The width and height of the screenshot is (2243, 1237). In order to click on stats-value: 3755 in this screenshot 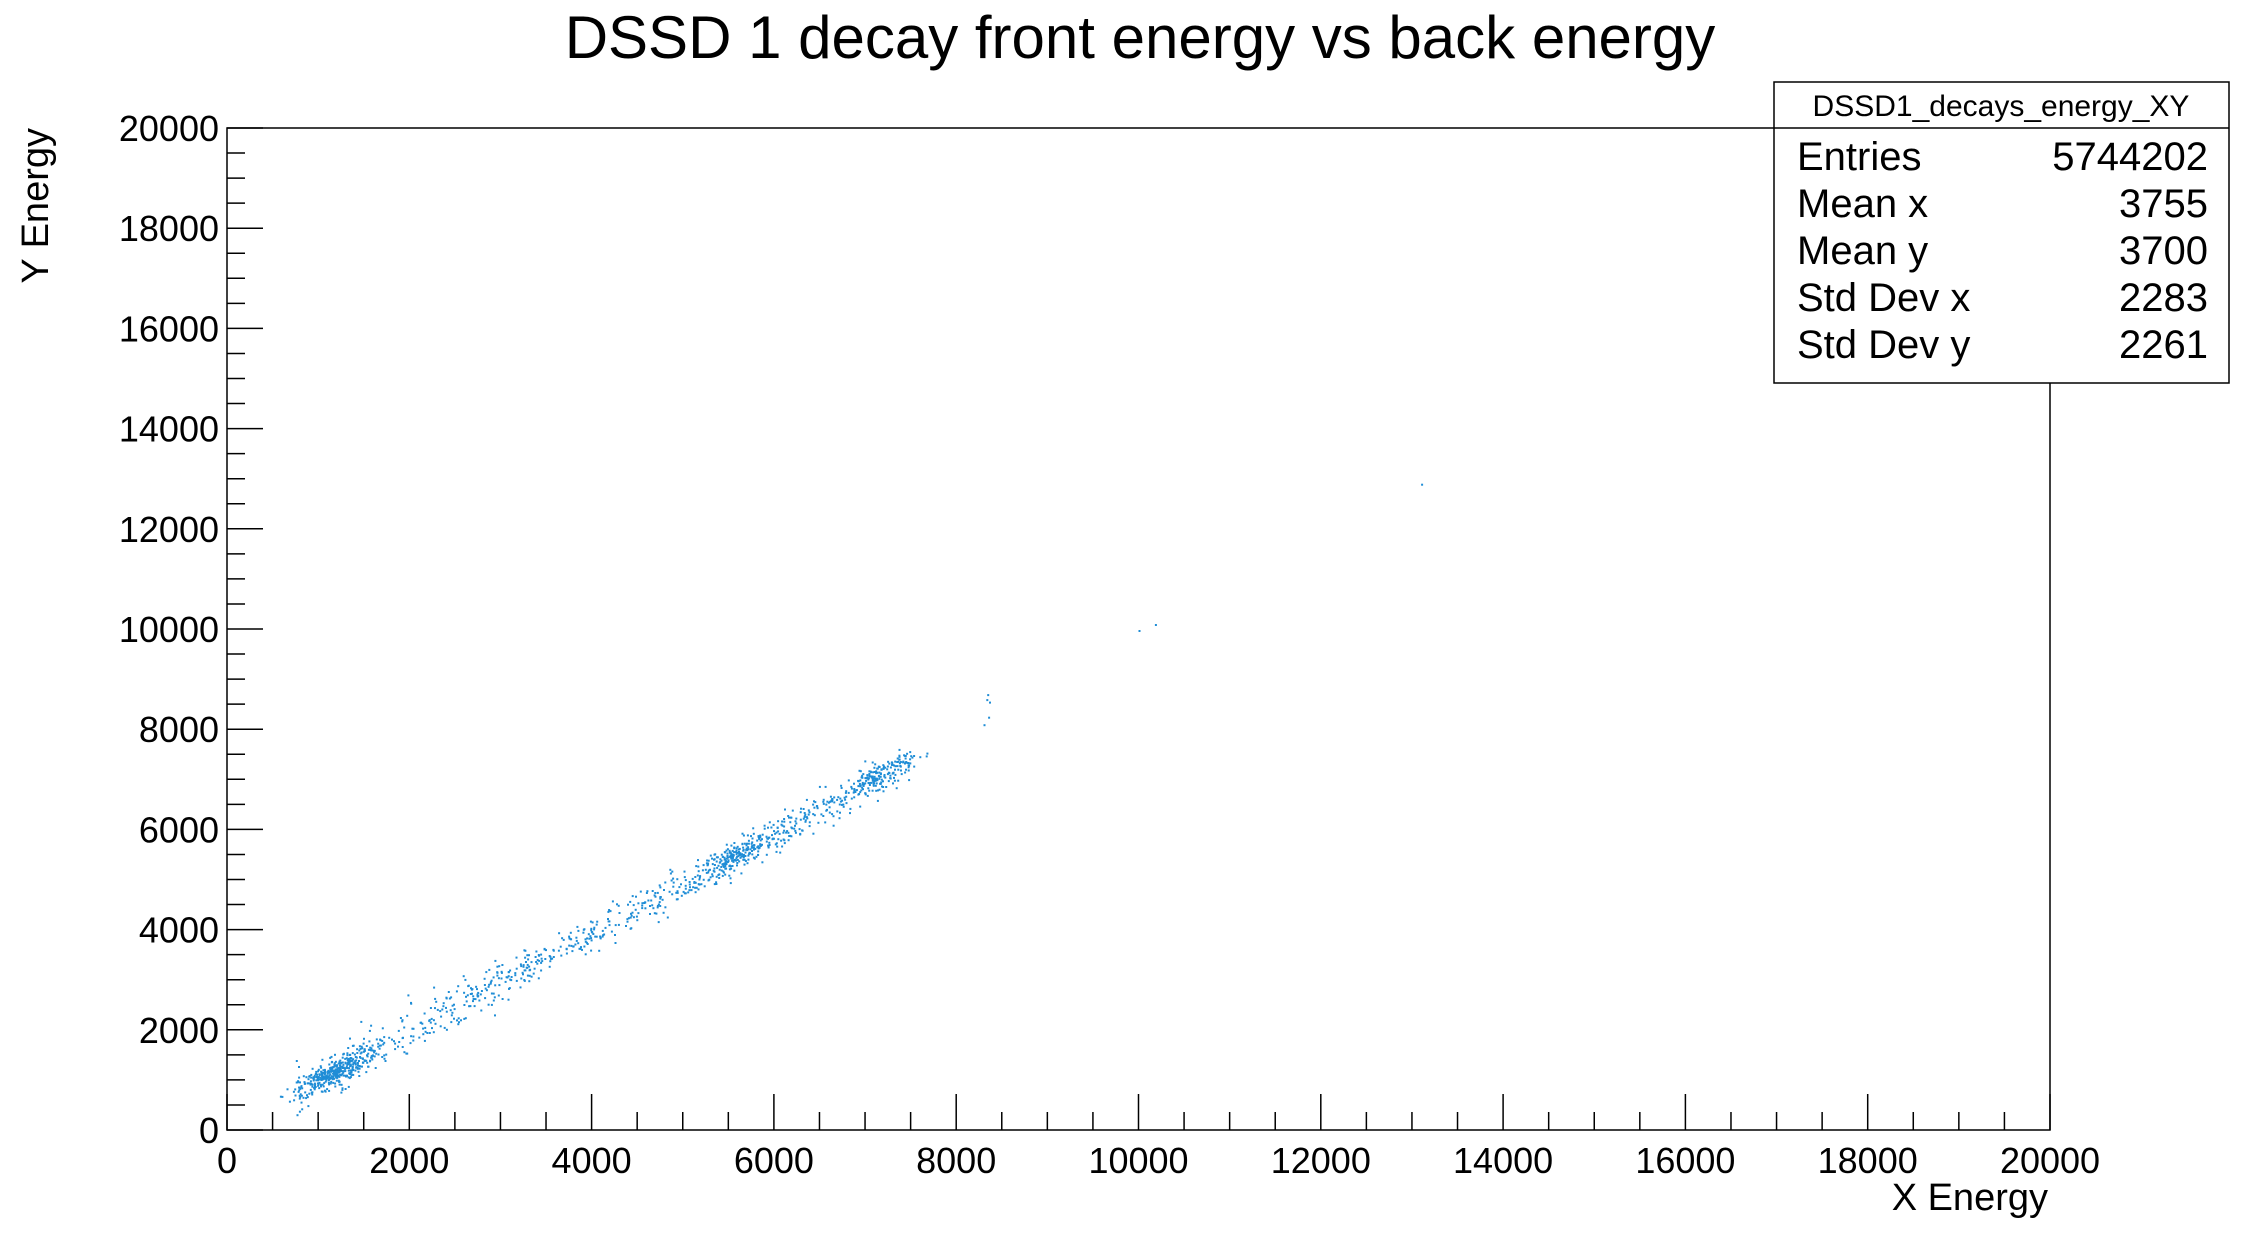, I will do `click(2163, 204)`.